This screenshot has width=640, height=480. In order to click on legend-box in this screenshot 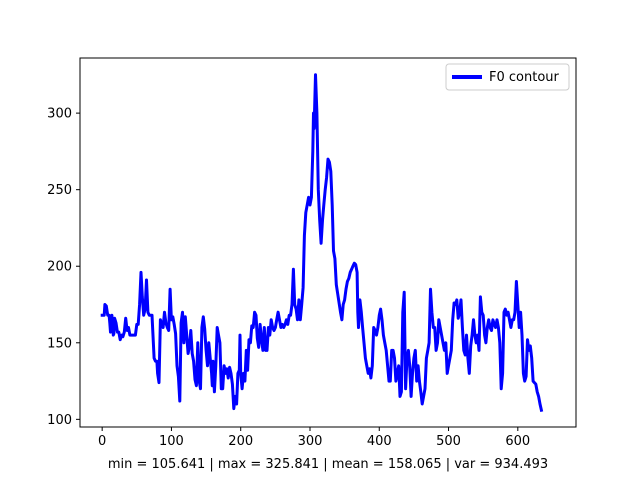, I will do `click(507, 77)`.